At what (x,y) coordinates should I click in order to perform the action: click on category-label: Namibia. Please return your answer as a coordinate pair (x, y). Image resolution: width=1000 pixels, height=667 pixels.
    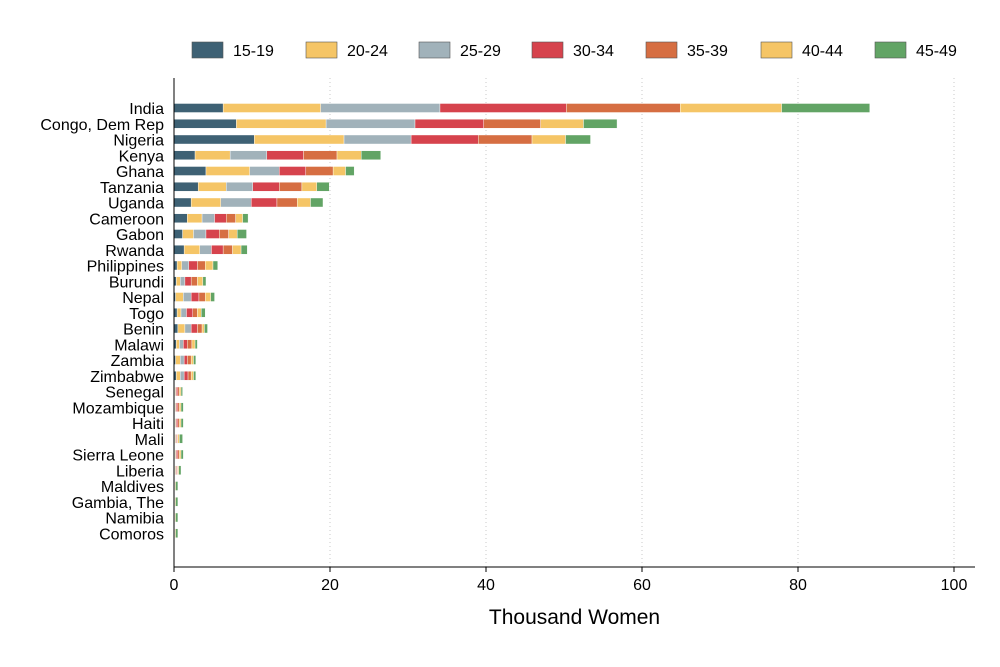
    Looking at the image, I should click on (134, 519).